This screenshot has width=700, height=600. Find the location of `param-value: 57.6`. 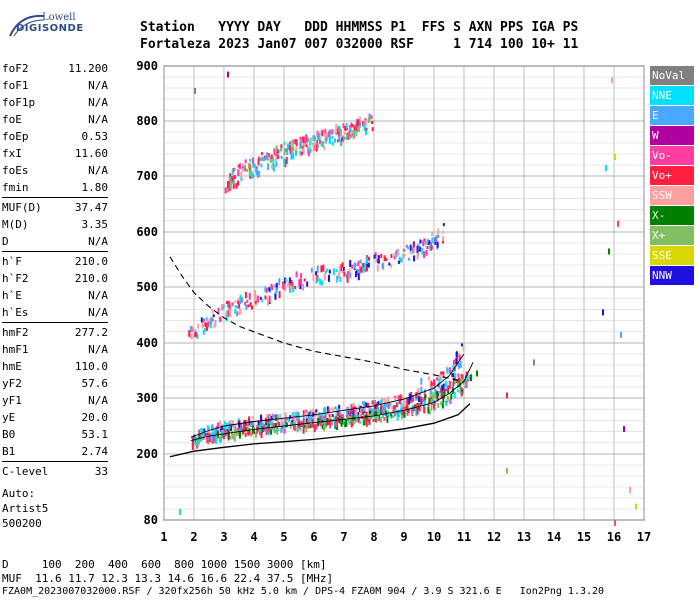

param-value: 57.6 is located at coordinates (95, 383).